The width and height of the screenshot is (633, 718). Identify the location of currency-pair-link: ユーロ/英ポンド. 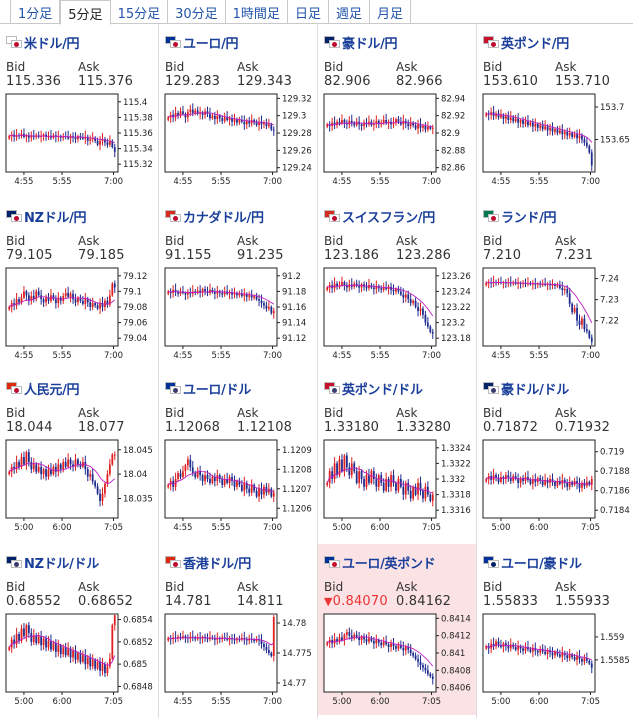
(380, 562).